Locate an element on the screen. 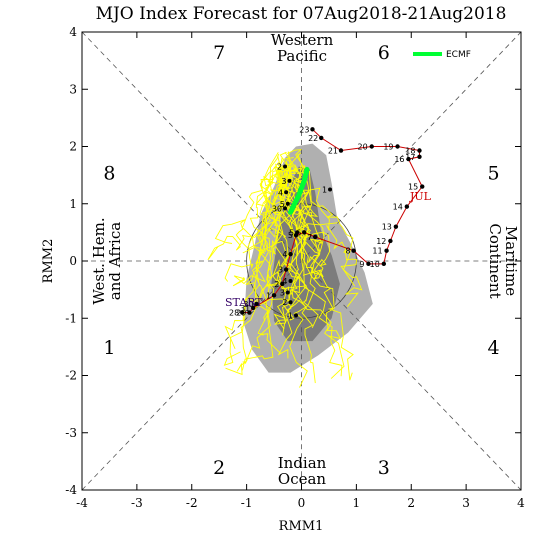 The width and height of the screenshot is (547, 547). legend-label: ECMF is located at coordinates (458, 55).